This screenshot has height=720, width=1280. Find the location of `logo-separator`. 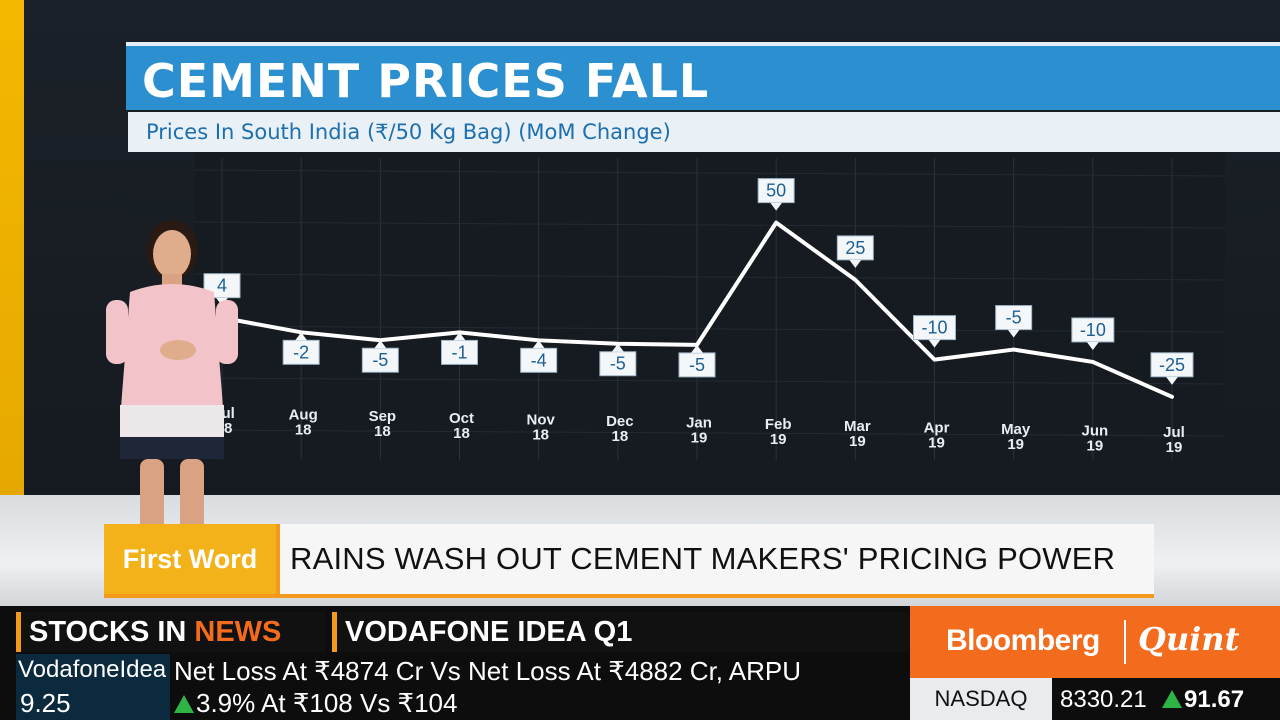

logo-separator is located at coordinates (1125, 642).